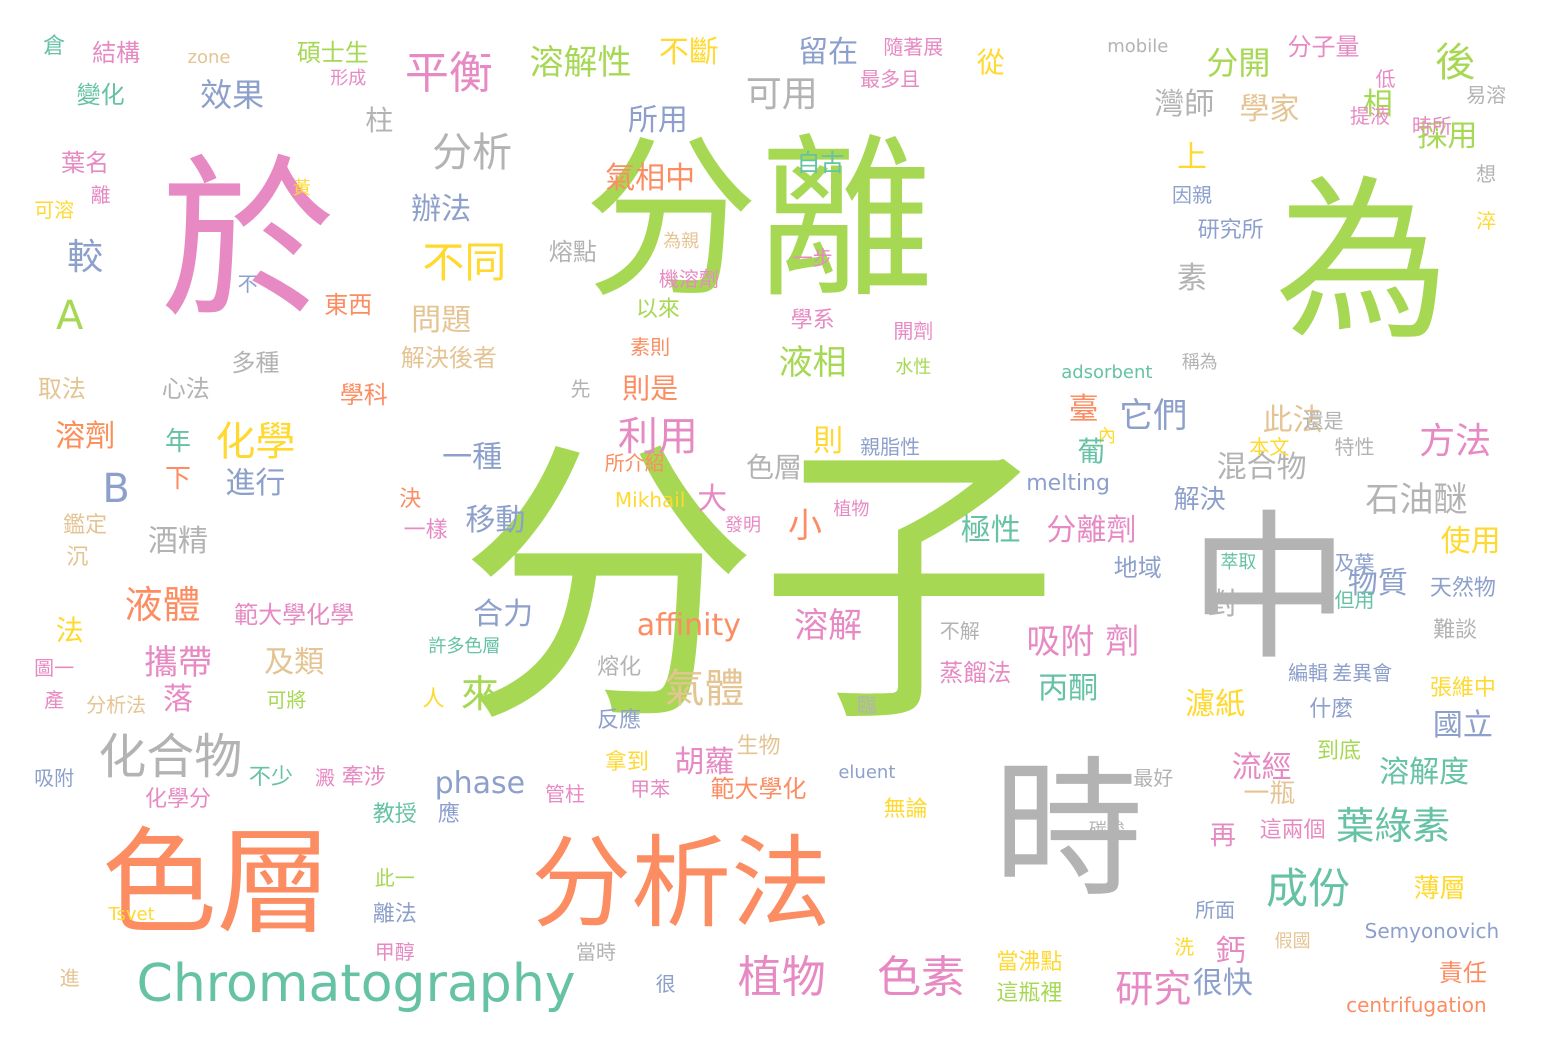 The width and height of the screenshot is (1548, 1052). I want to click on word: 液體, so click(162, 604).